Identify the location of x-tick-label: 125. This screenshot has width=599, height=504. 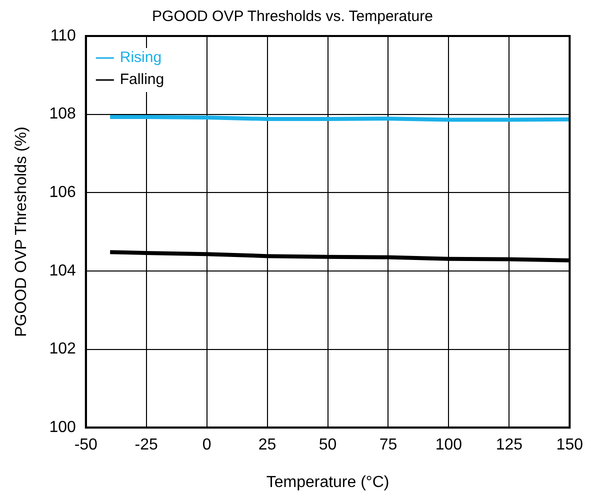
(509, 445).